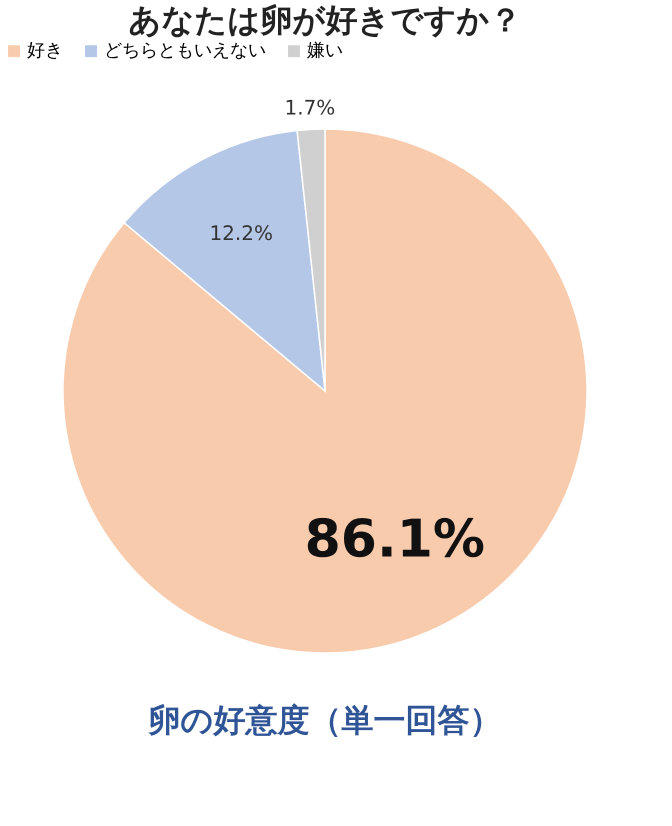 This screenshot has width=672, height=826. Describe the element at coordinates (394, 540) in the screenshot. I see `data-label: 86.1%` at that location.